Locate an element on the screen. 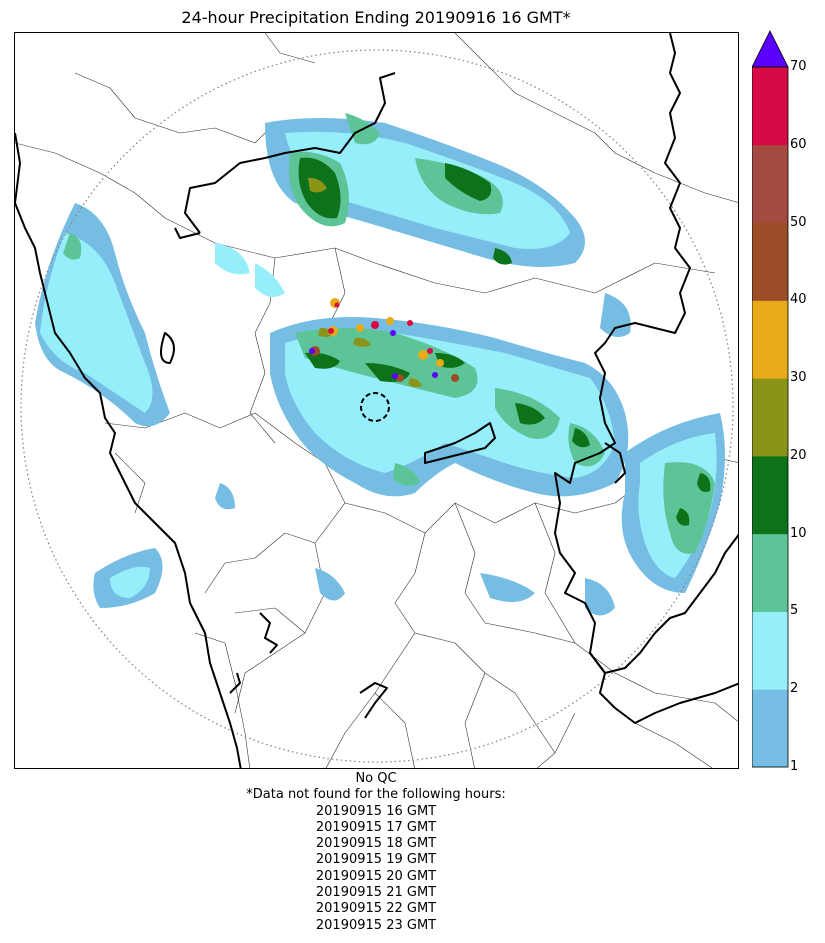  qc-note: No QC is located at coordinates (376, 778).